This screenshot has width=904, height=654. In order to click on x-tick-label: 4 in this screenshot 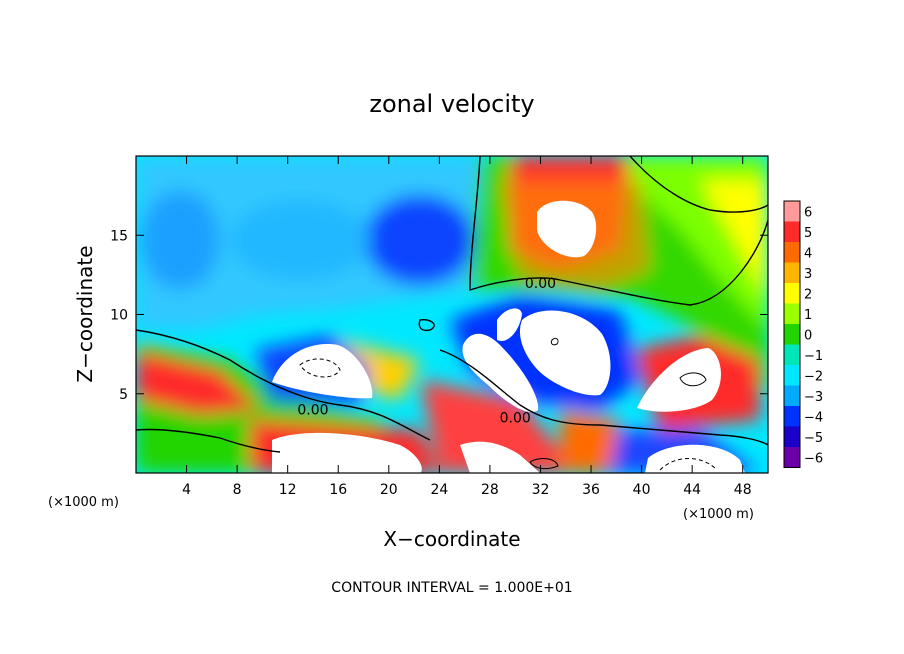, I will do `click(186, 490)`.